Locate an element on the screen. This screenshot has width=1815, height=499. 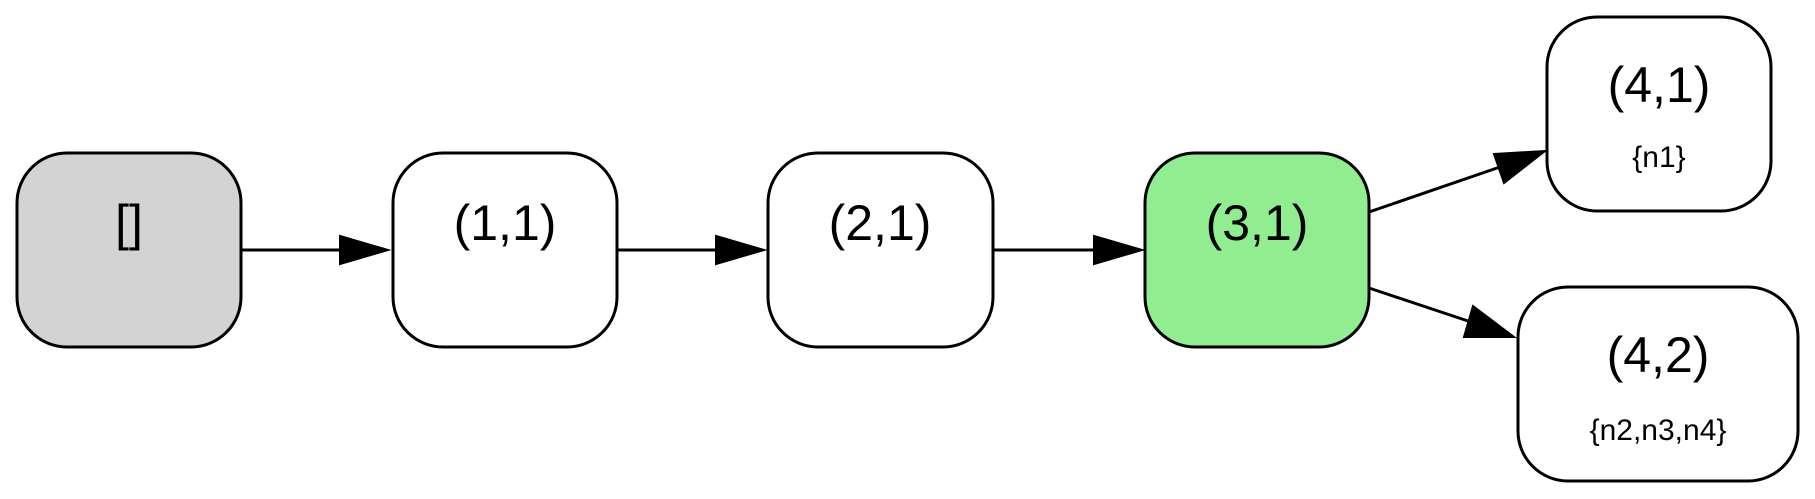
node-4-2: (4,2) {n2,n3,n4} is located at coordinates (1658, 384).